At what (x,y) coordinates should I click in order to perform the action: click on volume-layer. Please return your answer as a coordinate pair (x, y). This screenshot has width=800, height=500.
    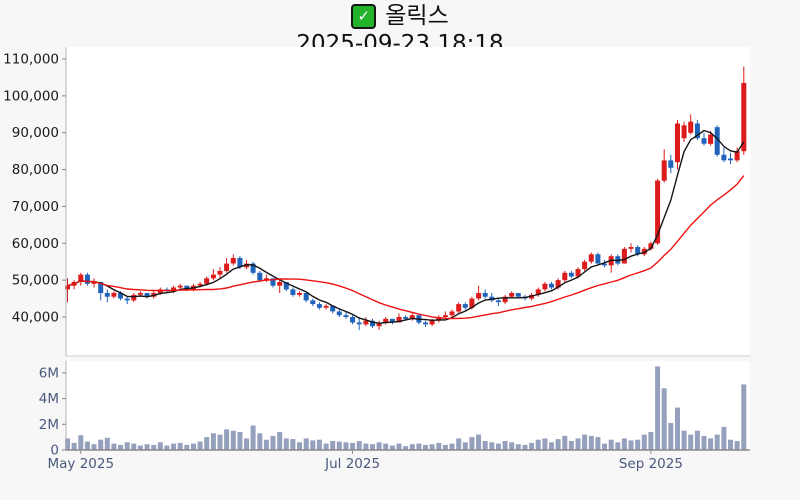
    Looking at the image, I should click on (406, 408).